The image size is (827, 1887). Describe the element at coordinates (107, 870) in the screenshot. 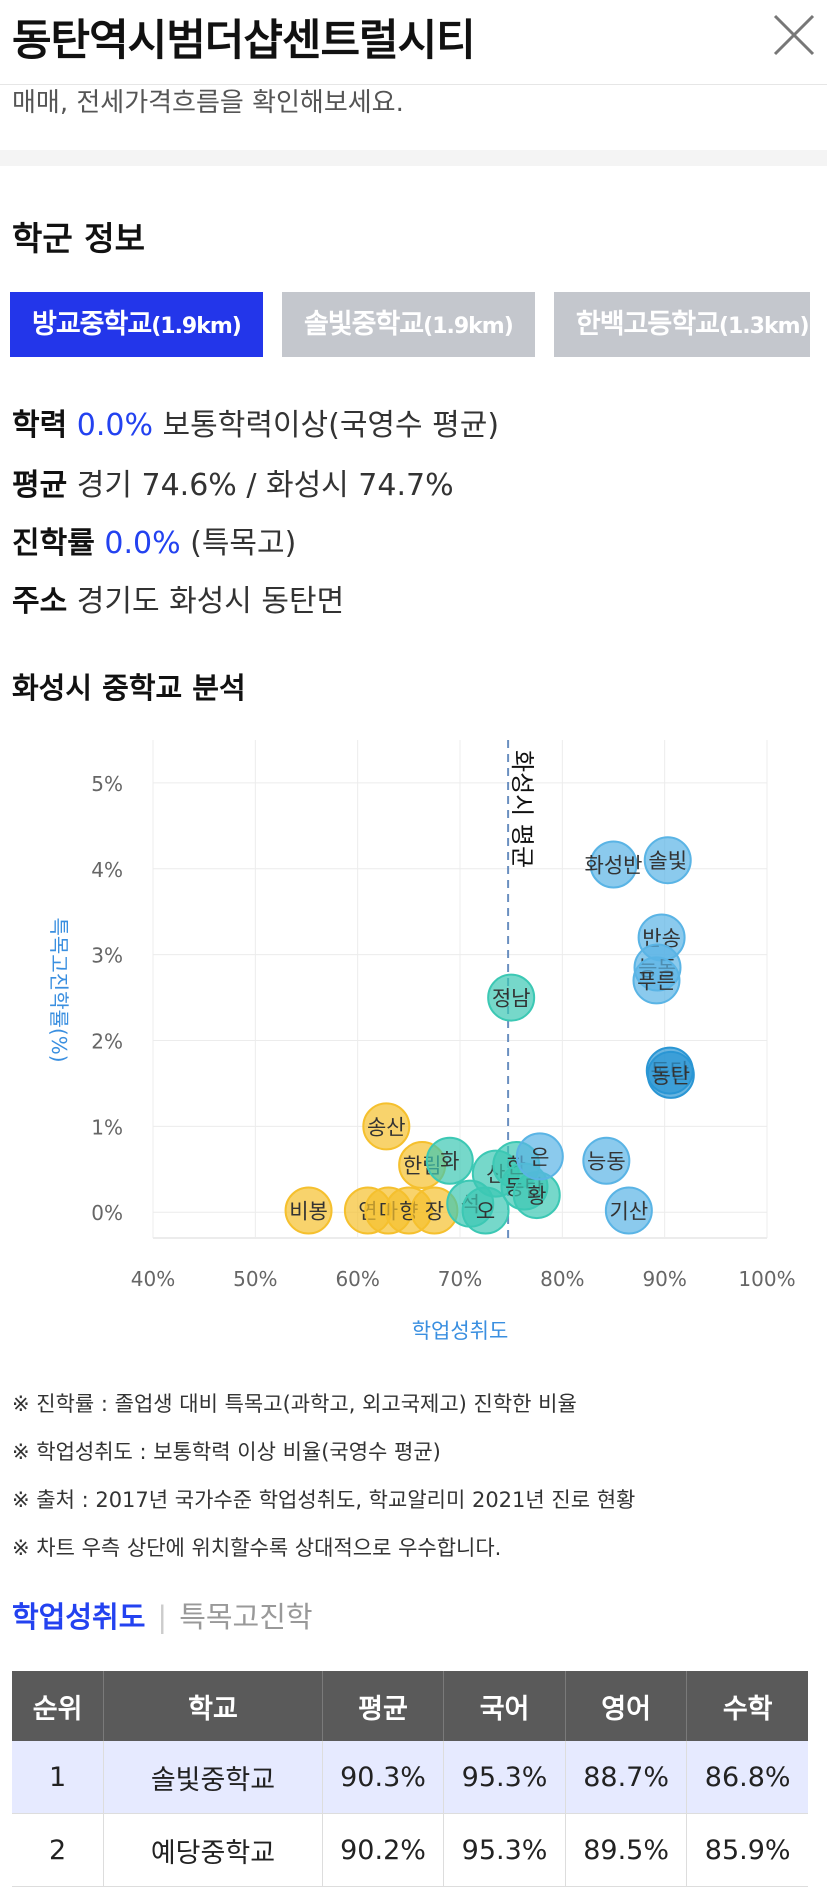

I see `y-tick-label: 4%` at that location.